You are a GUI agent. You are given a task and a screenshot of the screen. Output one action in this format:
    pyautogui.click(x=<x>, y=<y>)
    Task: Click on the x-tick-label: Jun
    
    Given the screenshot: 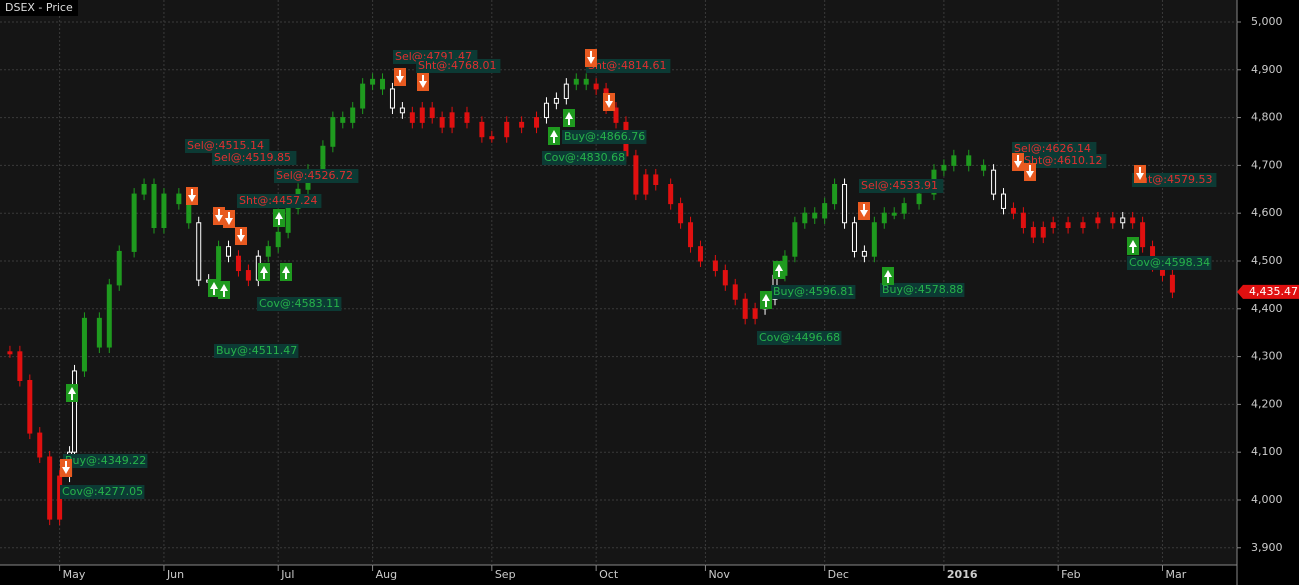 What is the action you would take?
    pyautogui.click(x=175, y=574)
    